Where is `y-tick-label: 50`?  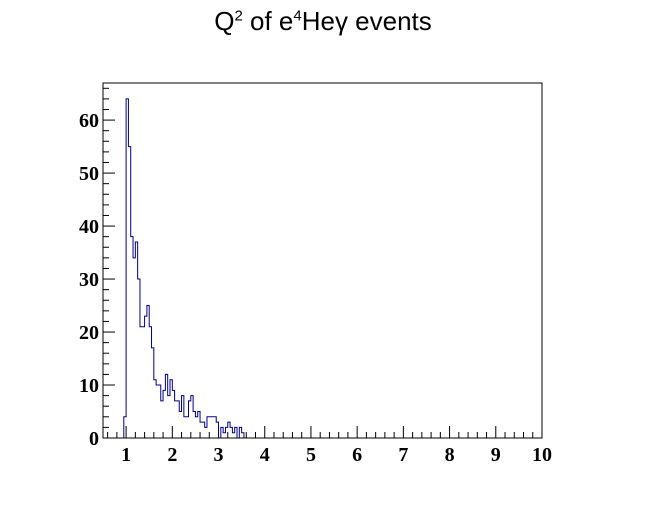 y-tick-label: 50 is located at coordinates (89, 174).